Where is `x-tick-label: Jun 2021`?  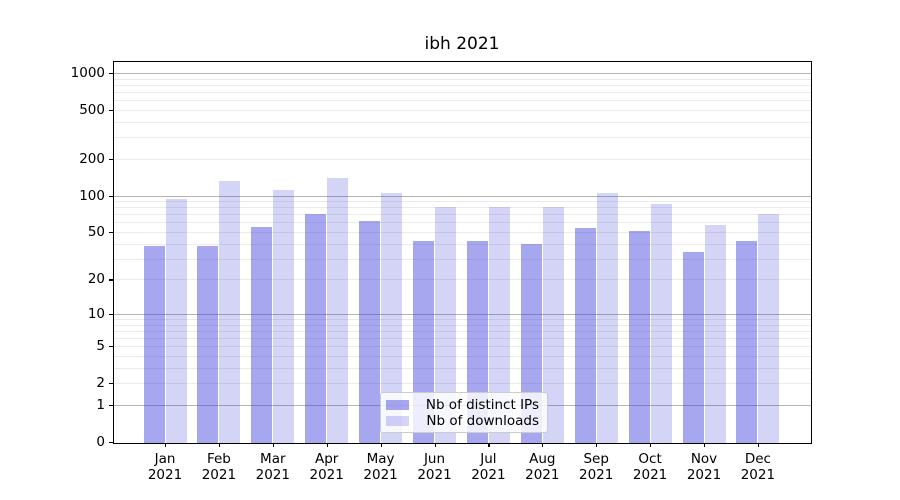 x-tick-label: Jun 2021 is located at coordinates (434, 467).